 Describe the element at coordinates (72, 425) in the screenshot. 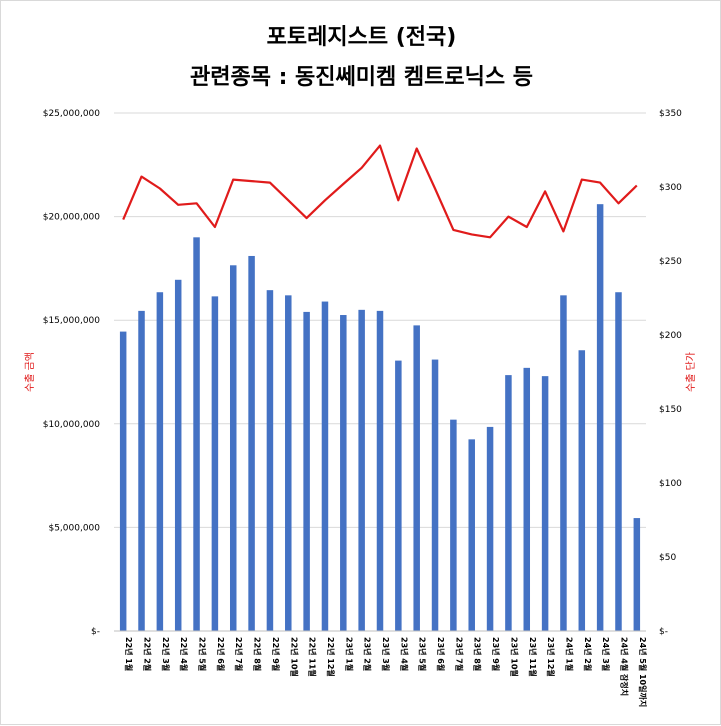

I see `y-tick-label-left: $10,000,000` at that location.